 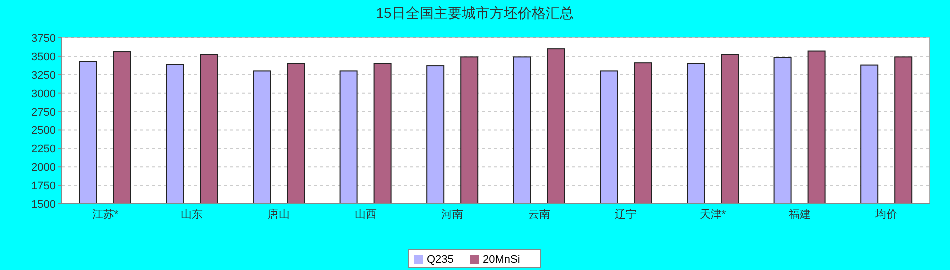 I want to click on legend-label: 20MnSi, so click(x=501, y=260).